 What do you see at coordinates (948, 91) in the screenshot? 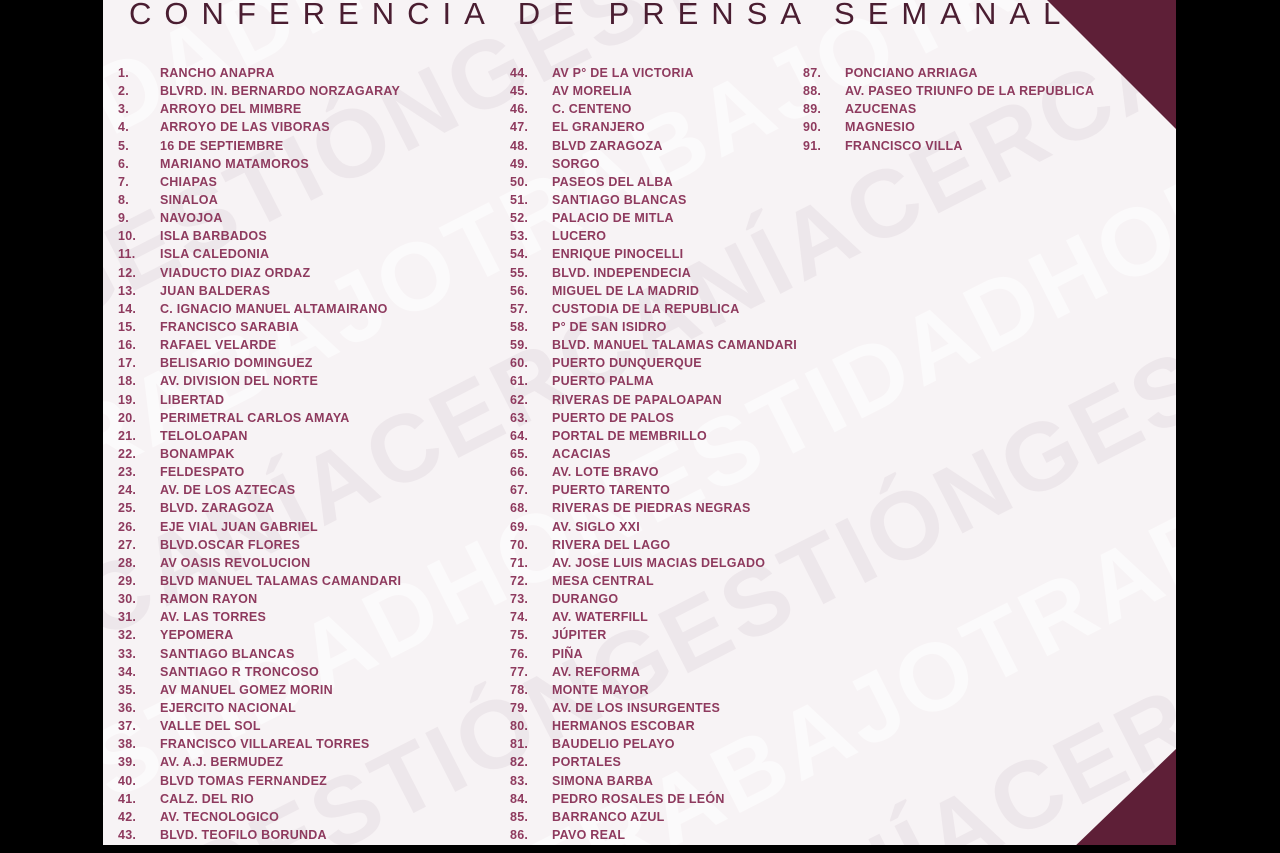
I see `list-item: 88. AV. PASEO TRIUNFO DE LA REPUBLICA` at bounding box center [948, 91].